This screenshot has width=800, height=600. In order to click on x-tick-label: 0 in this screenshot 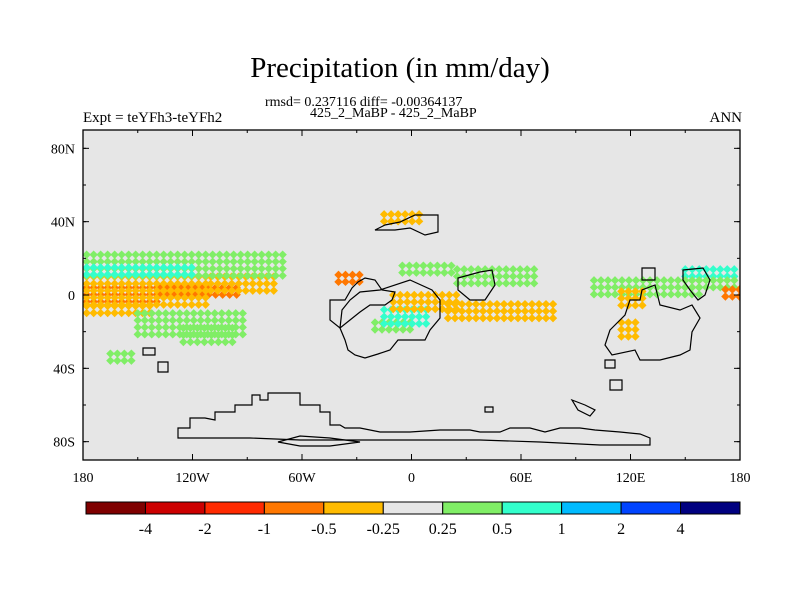, I will do `click(411, 478)`.